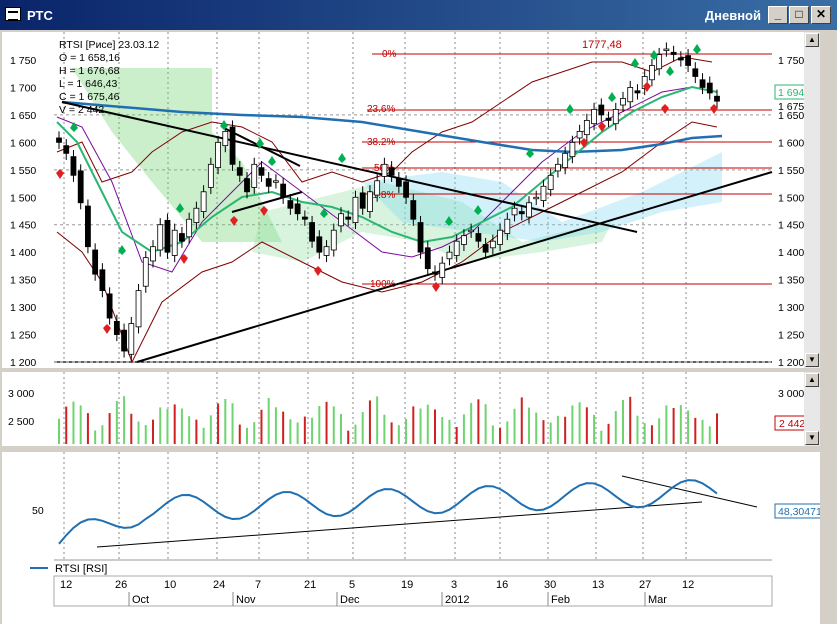 This screenshot has width=837, height=624. I want to click on price-tick-left: 1 300, so click(23, 308).